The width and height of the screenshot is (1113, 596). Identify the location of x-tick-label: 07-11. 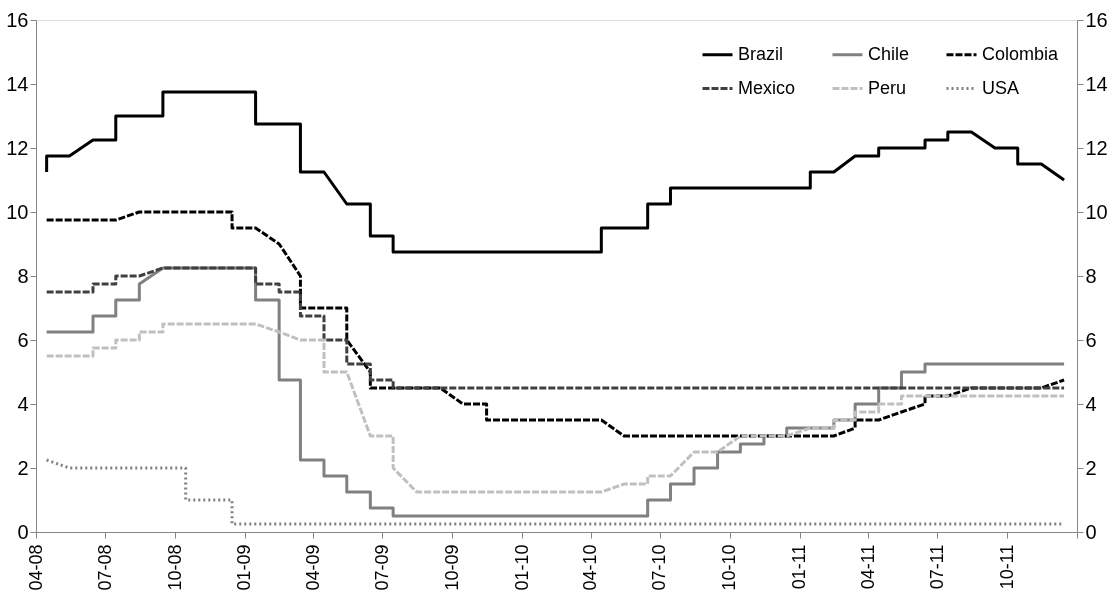
(936, 567).